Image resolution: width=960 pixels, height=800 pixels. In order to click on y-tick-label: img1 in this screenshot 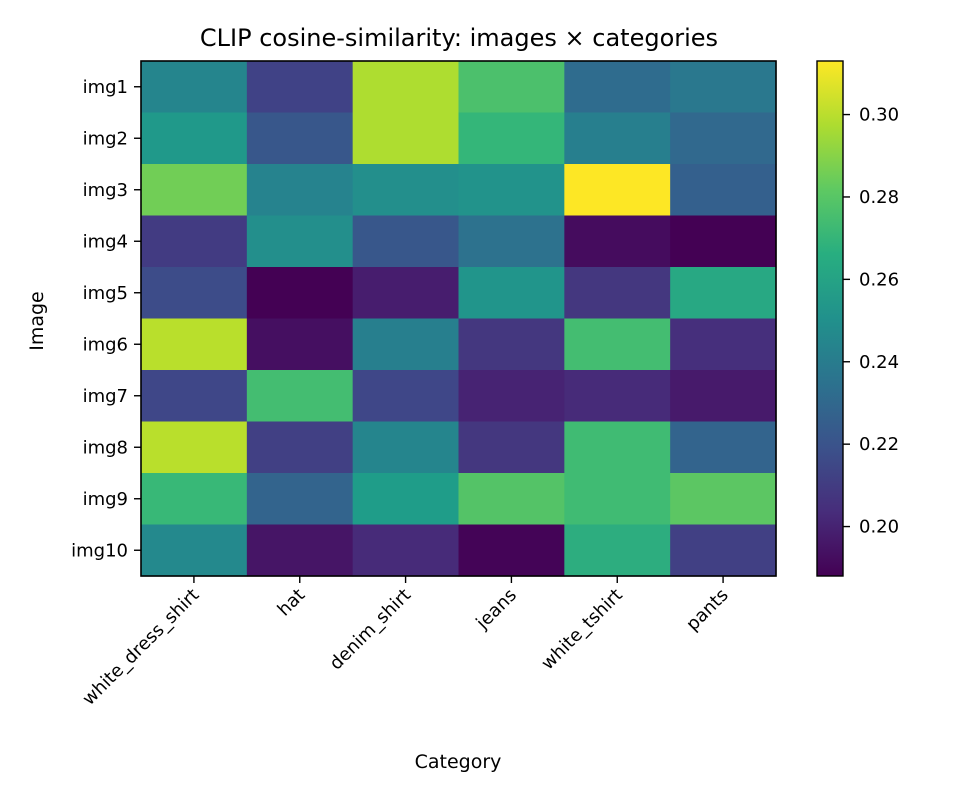, I will do `click(105, 87)`.